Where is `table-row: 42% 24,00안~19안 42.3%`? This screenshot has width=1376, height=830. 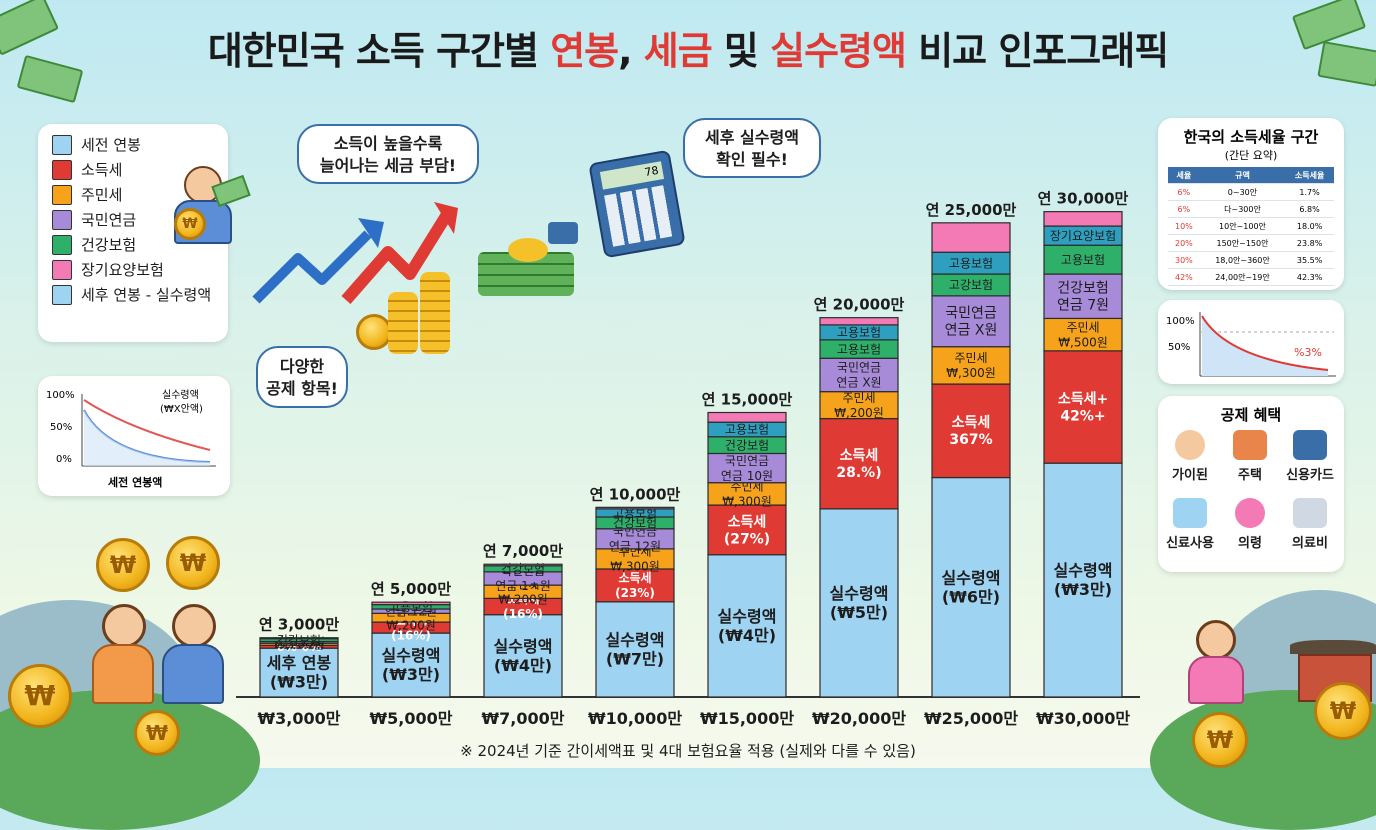
table-row: 42% 24,00안~19안 42.3% is located at coordinates (1251, 277).